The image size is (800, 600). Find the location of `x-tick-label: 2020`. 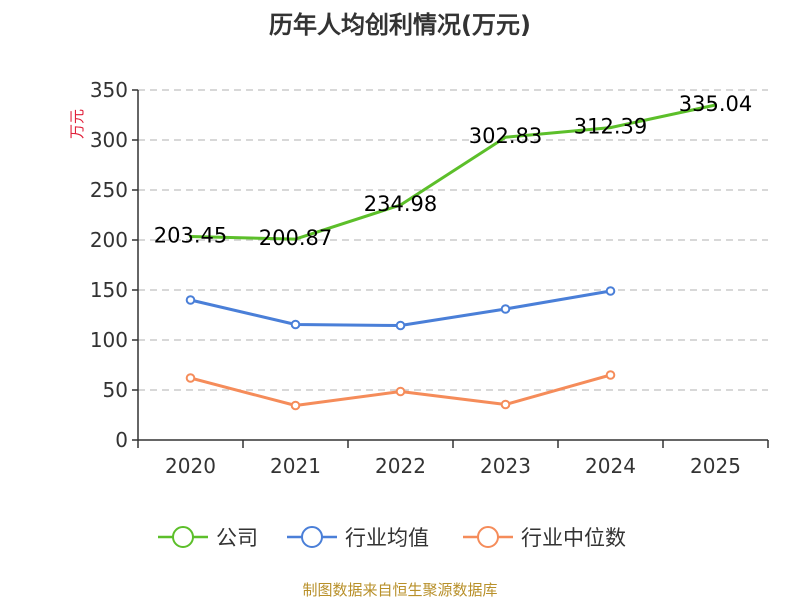

x-tick-label: 2020 is located at coordinates (190, 466).